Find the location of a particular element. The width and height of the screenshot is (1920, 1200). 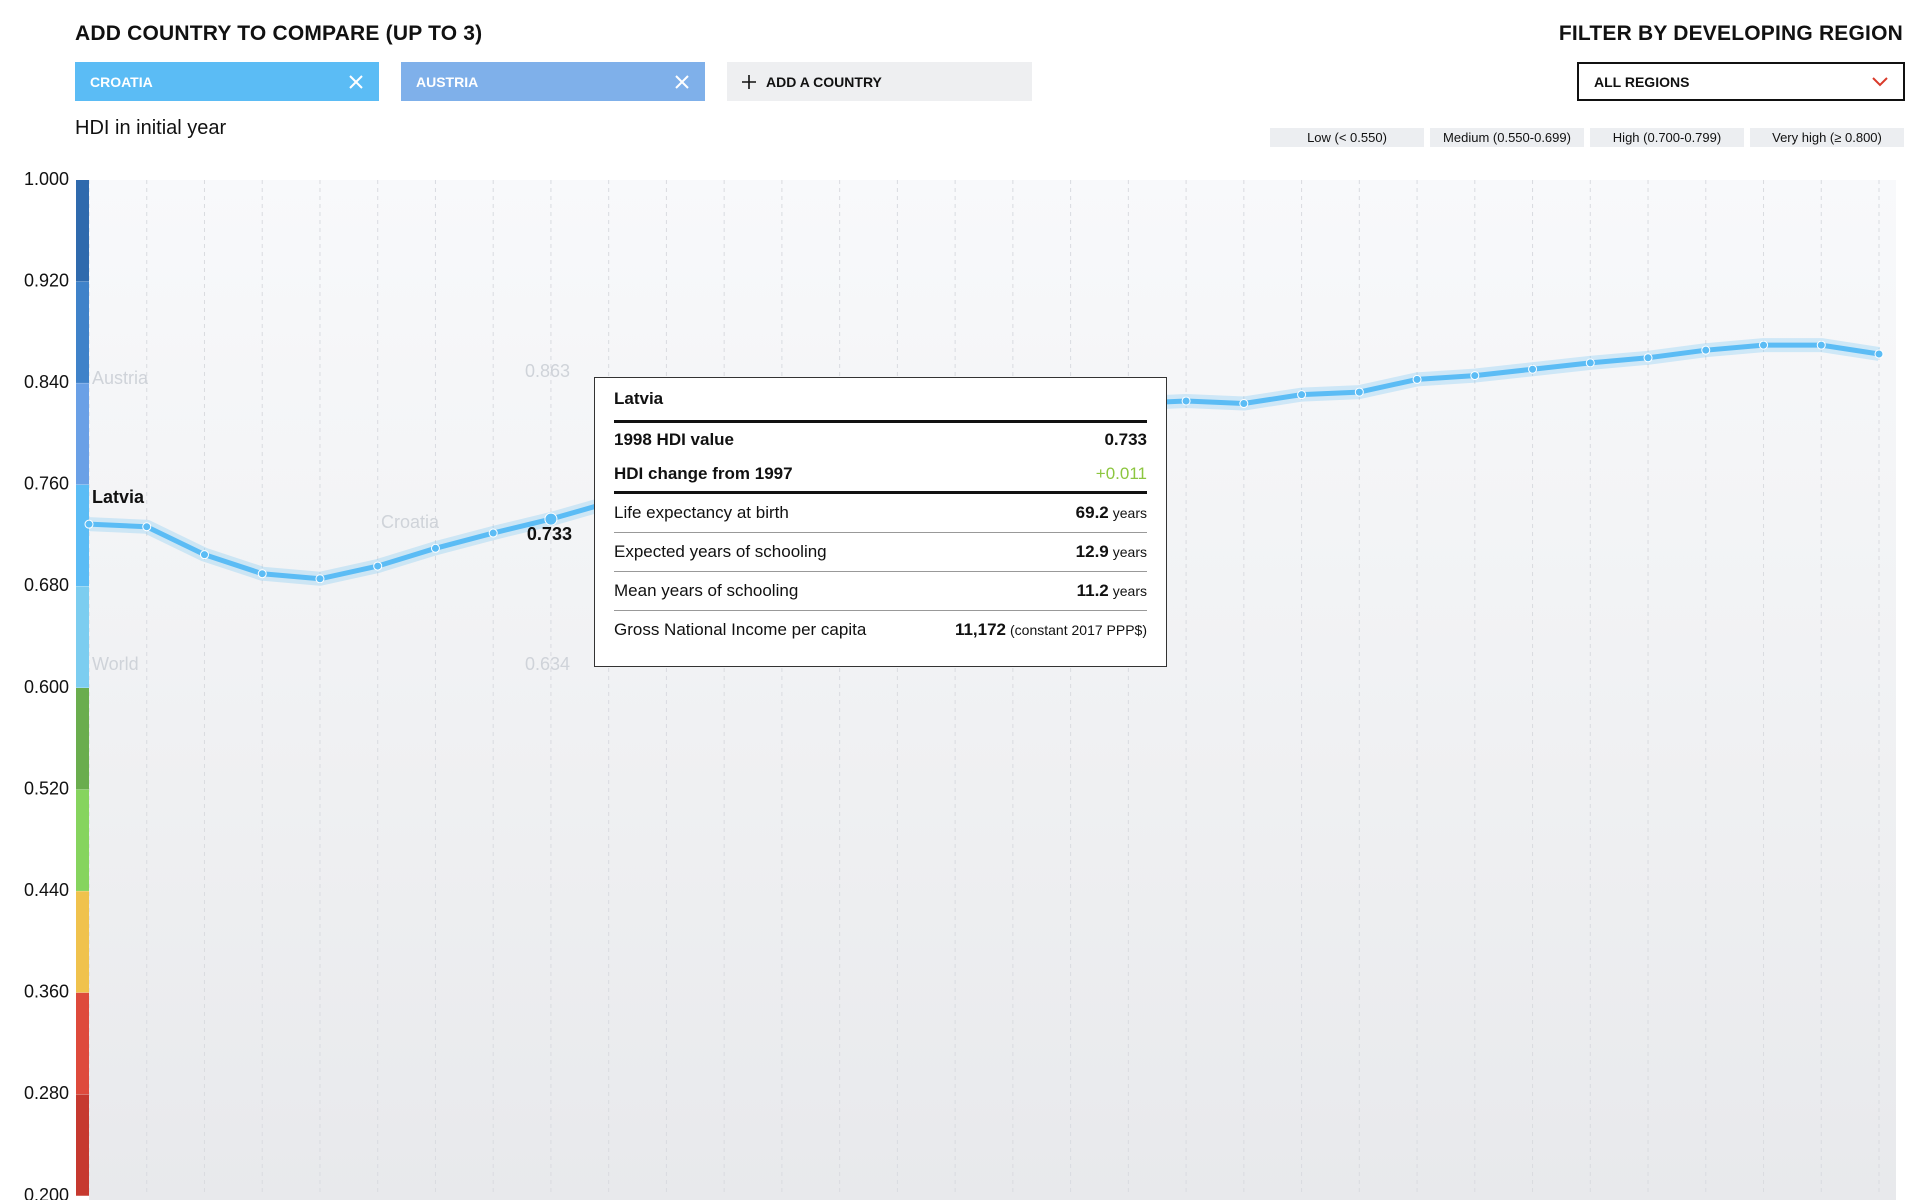

row-value: +0.011 is located at coordinates (1121, 473).